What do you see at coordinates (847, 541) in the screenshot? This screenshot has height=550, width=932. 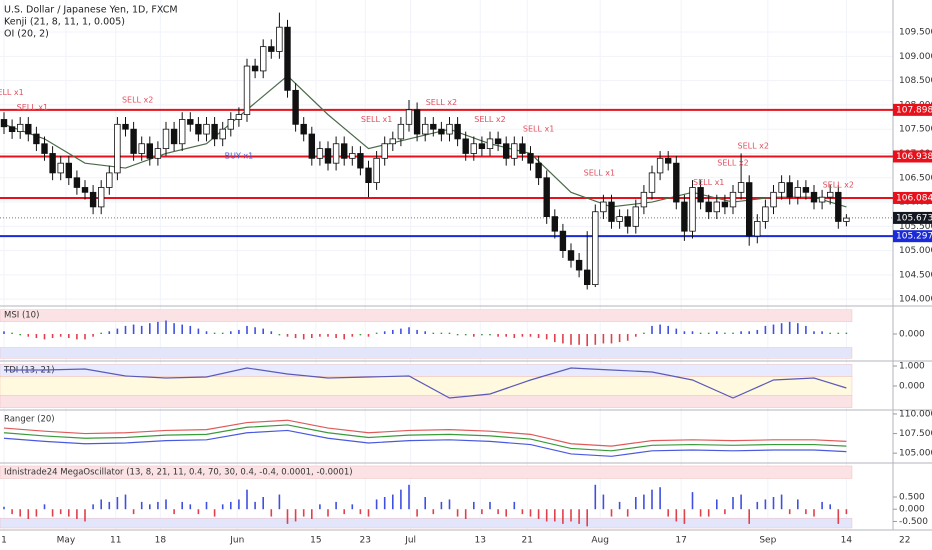 I see `x-tick-label: 14` at bounding box center [847, 541].